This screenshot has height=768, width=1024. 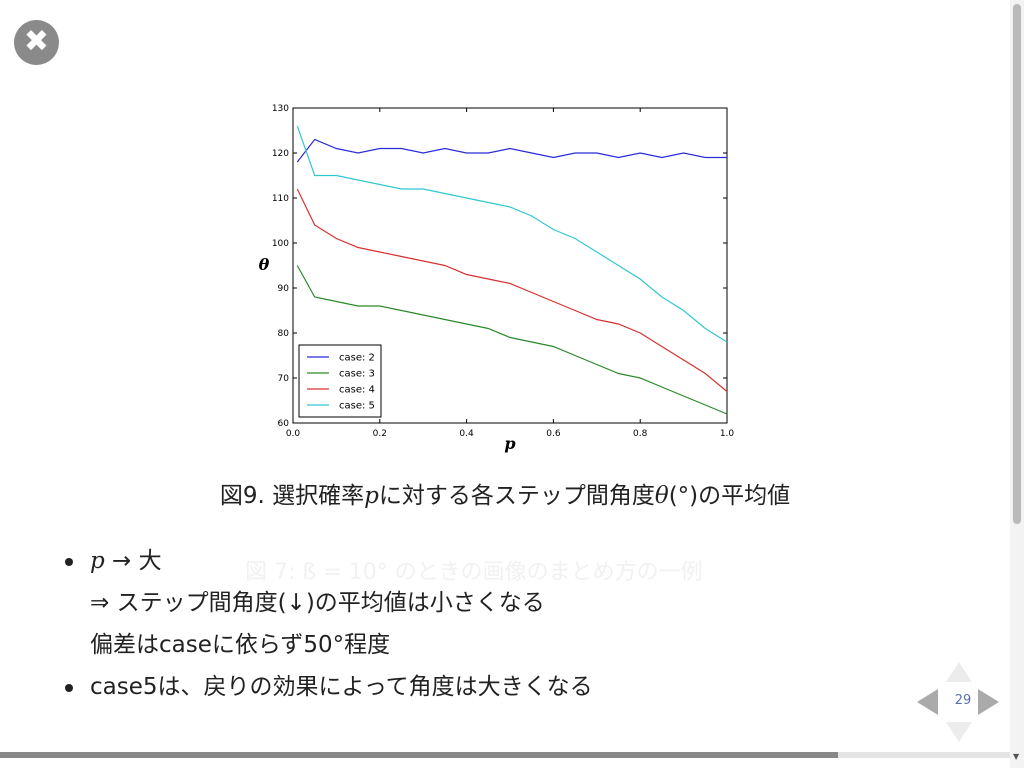 What do you see at coordinates (284, 289) in the screenshot?
I see `y-tick-label: 90` at bounding box center [284, 289].